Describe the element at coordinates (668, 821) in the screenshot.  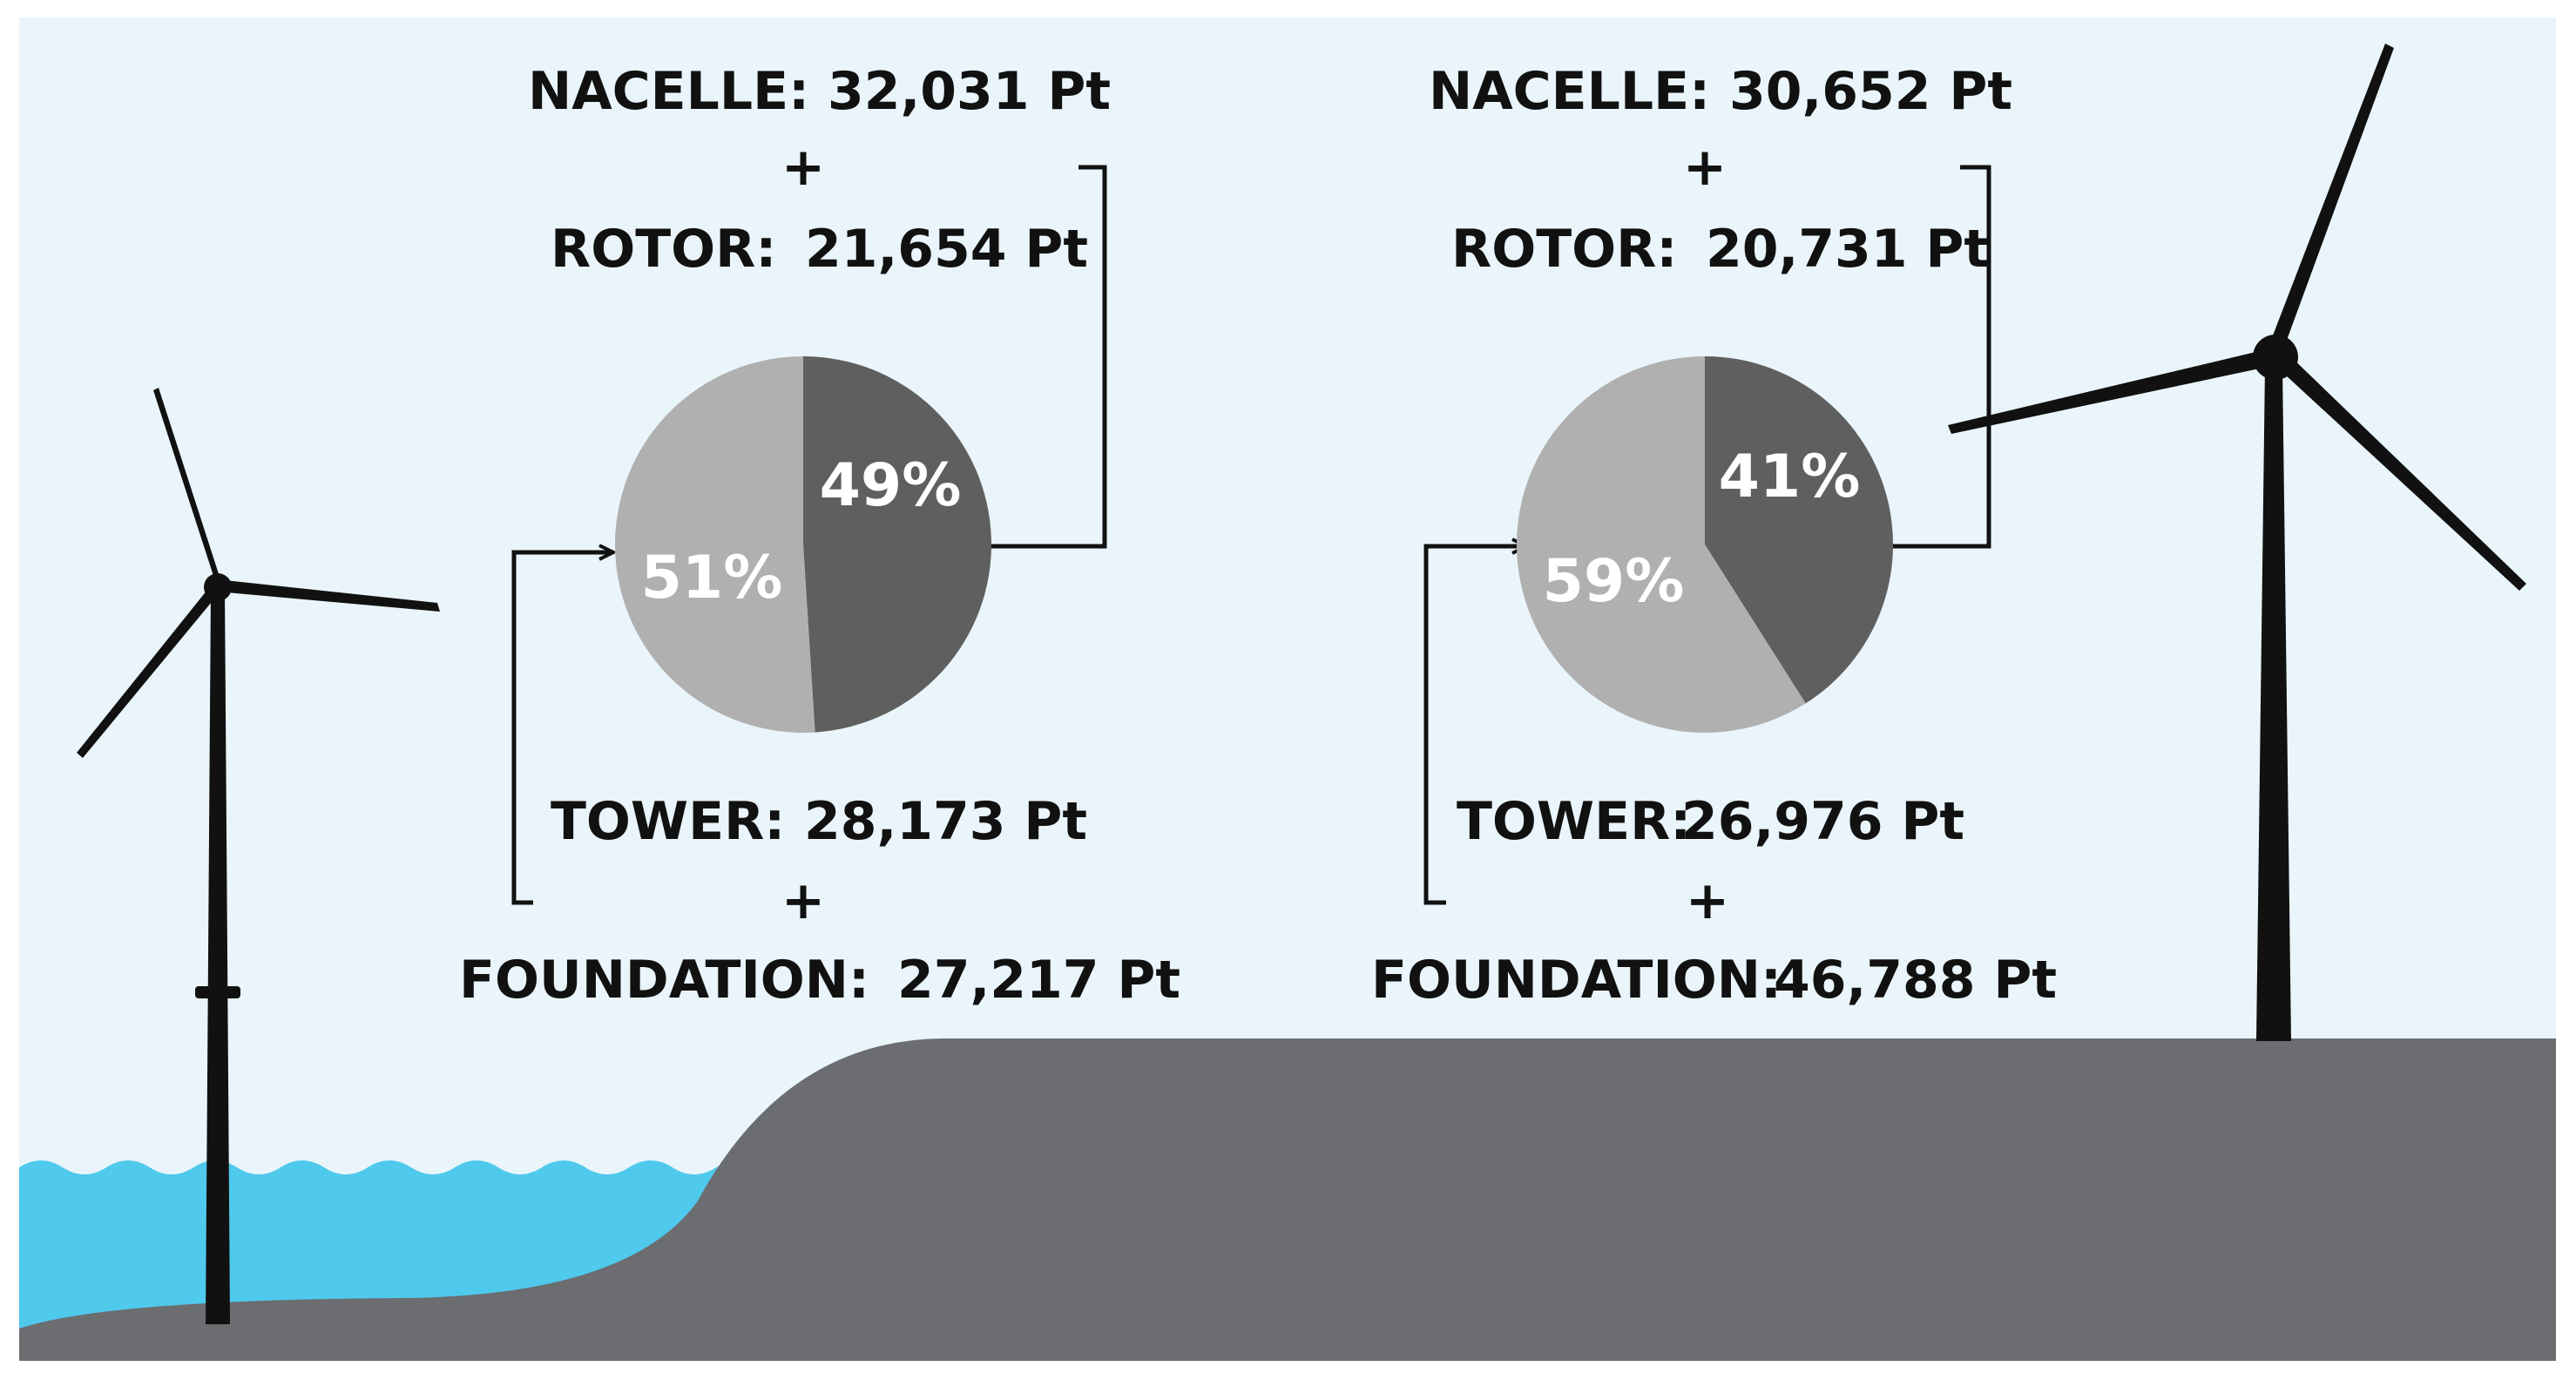
I see `left-tower-label: TOWER:` at that location.